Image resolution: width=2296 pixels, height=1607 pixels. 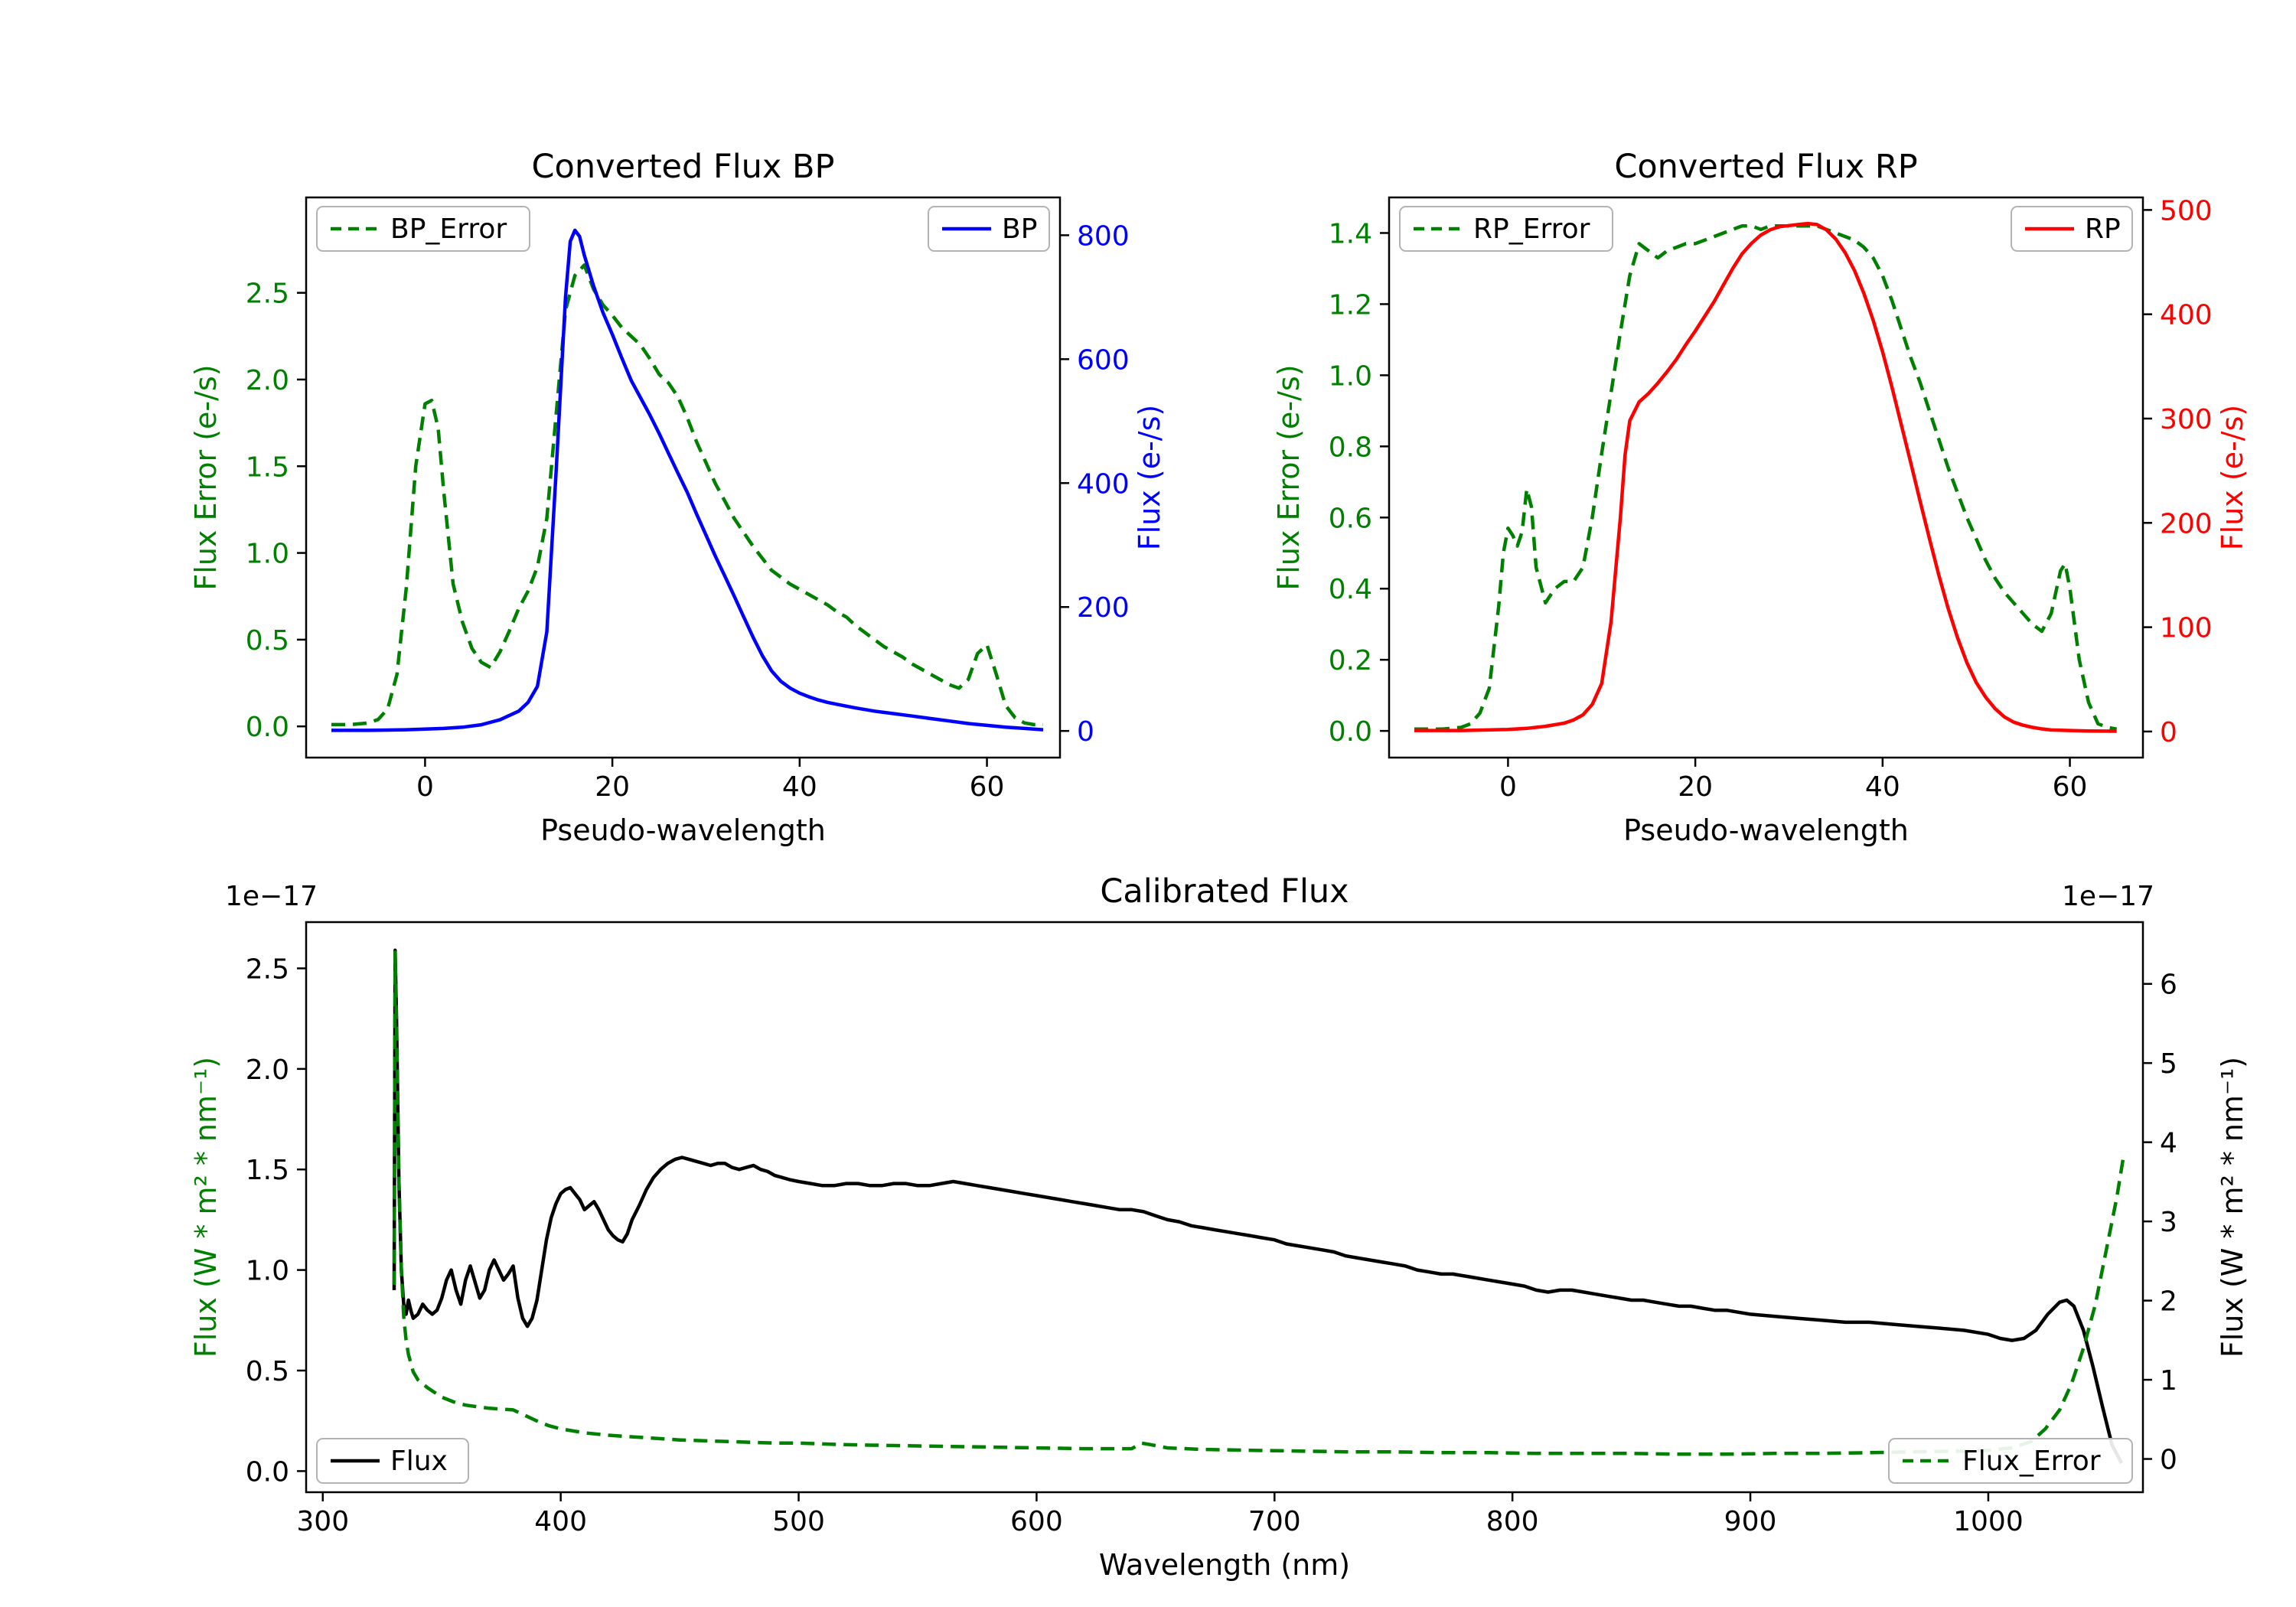 I want to click on x-tick-label: 700, so click(x=1274, y=1521).